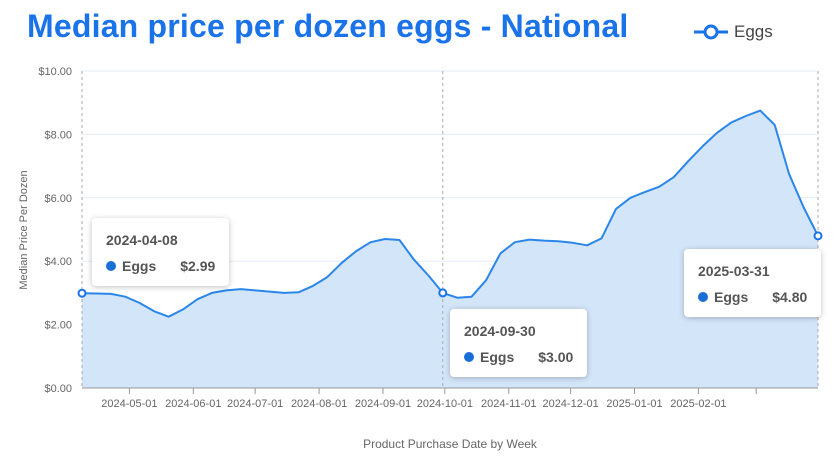 This screenshot has width=835, height=458. I want to click on y-tick-label: $0.00, so click(58, 389).